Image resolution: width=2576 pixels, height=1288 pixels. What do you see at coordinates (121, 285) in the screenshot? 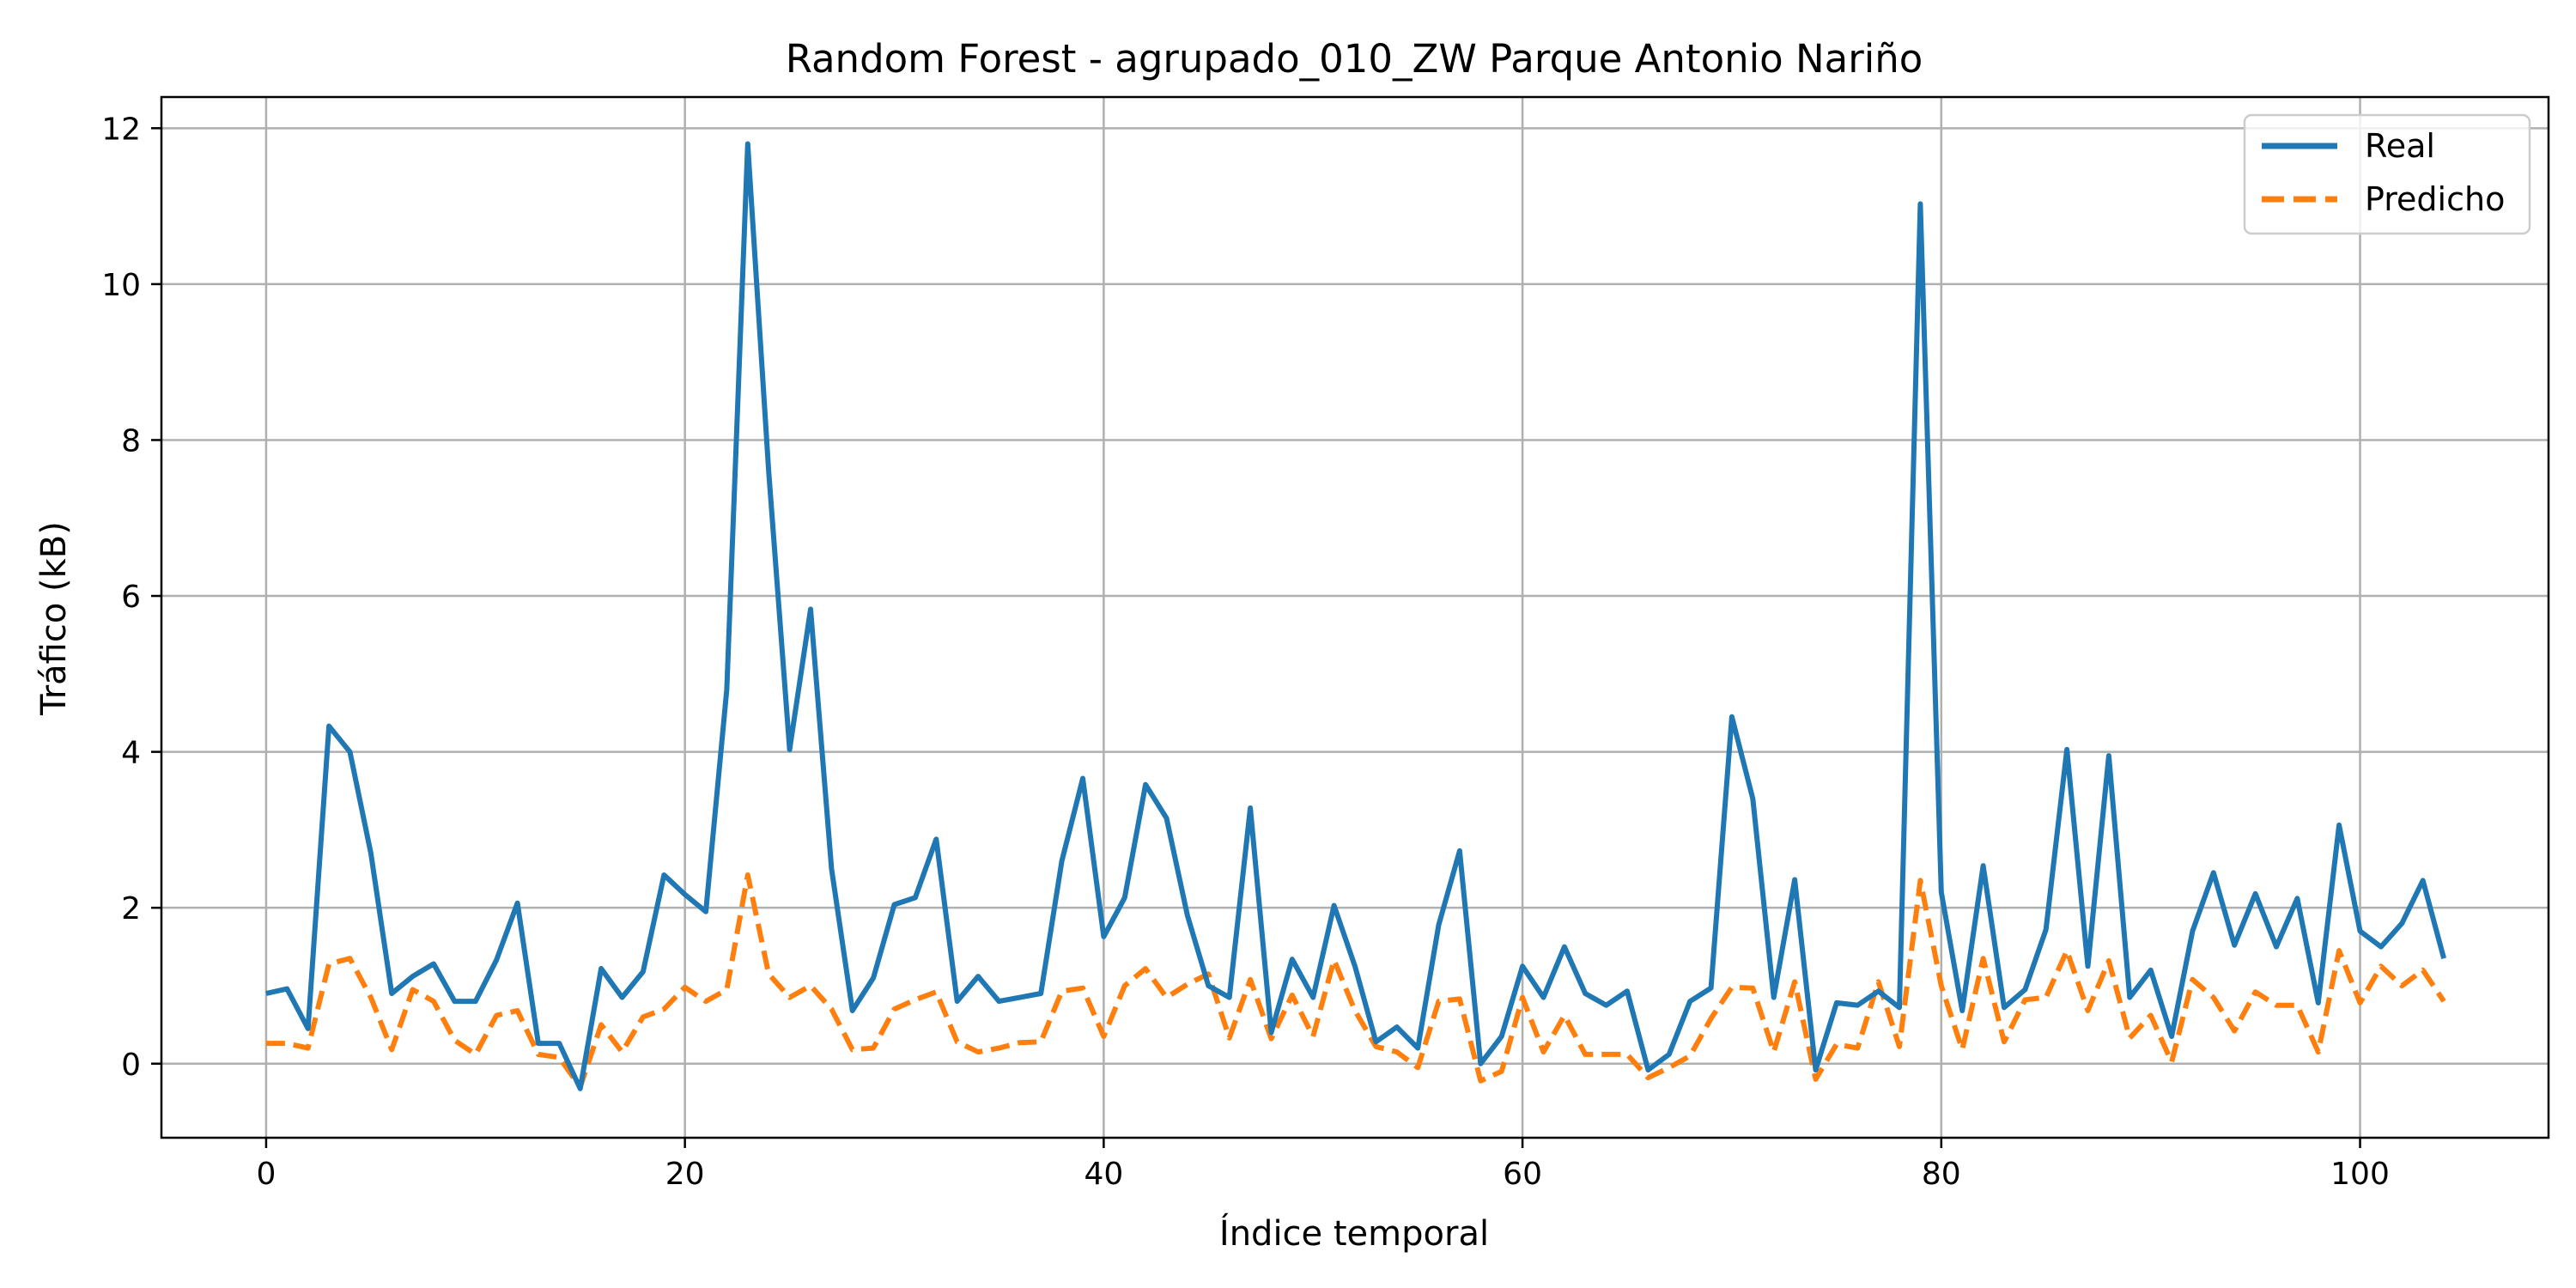
I see `y-tick-label: 10` at bounding box center [121, 285].